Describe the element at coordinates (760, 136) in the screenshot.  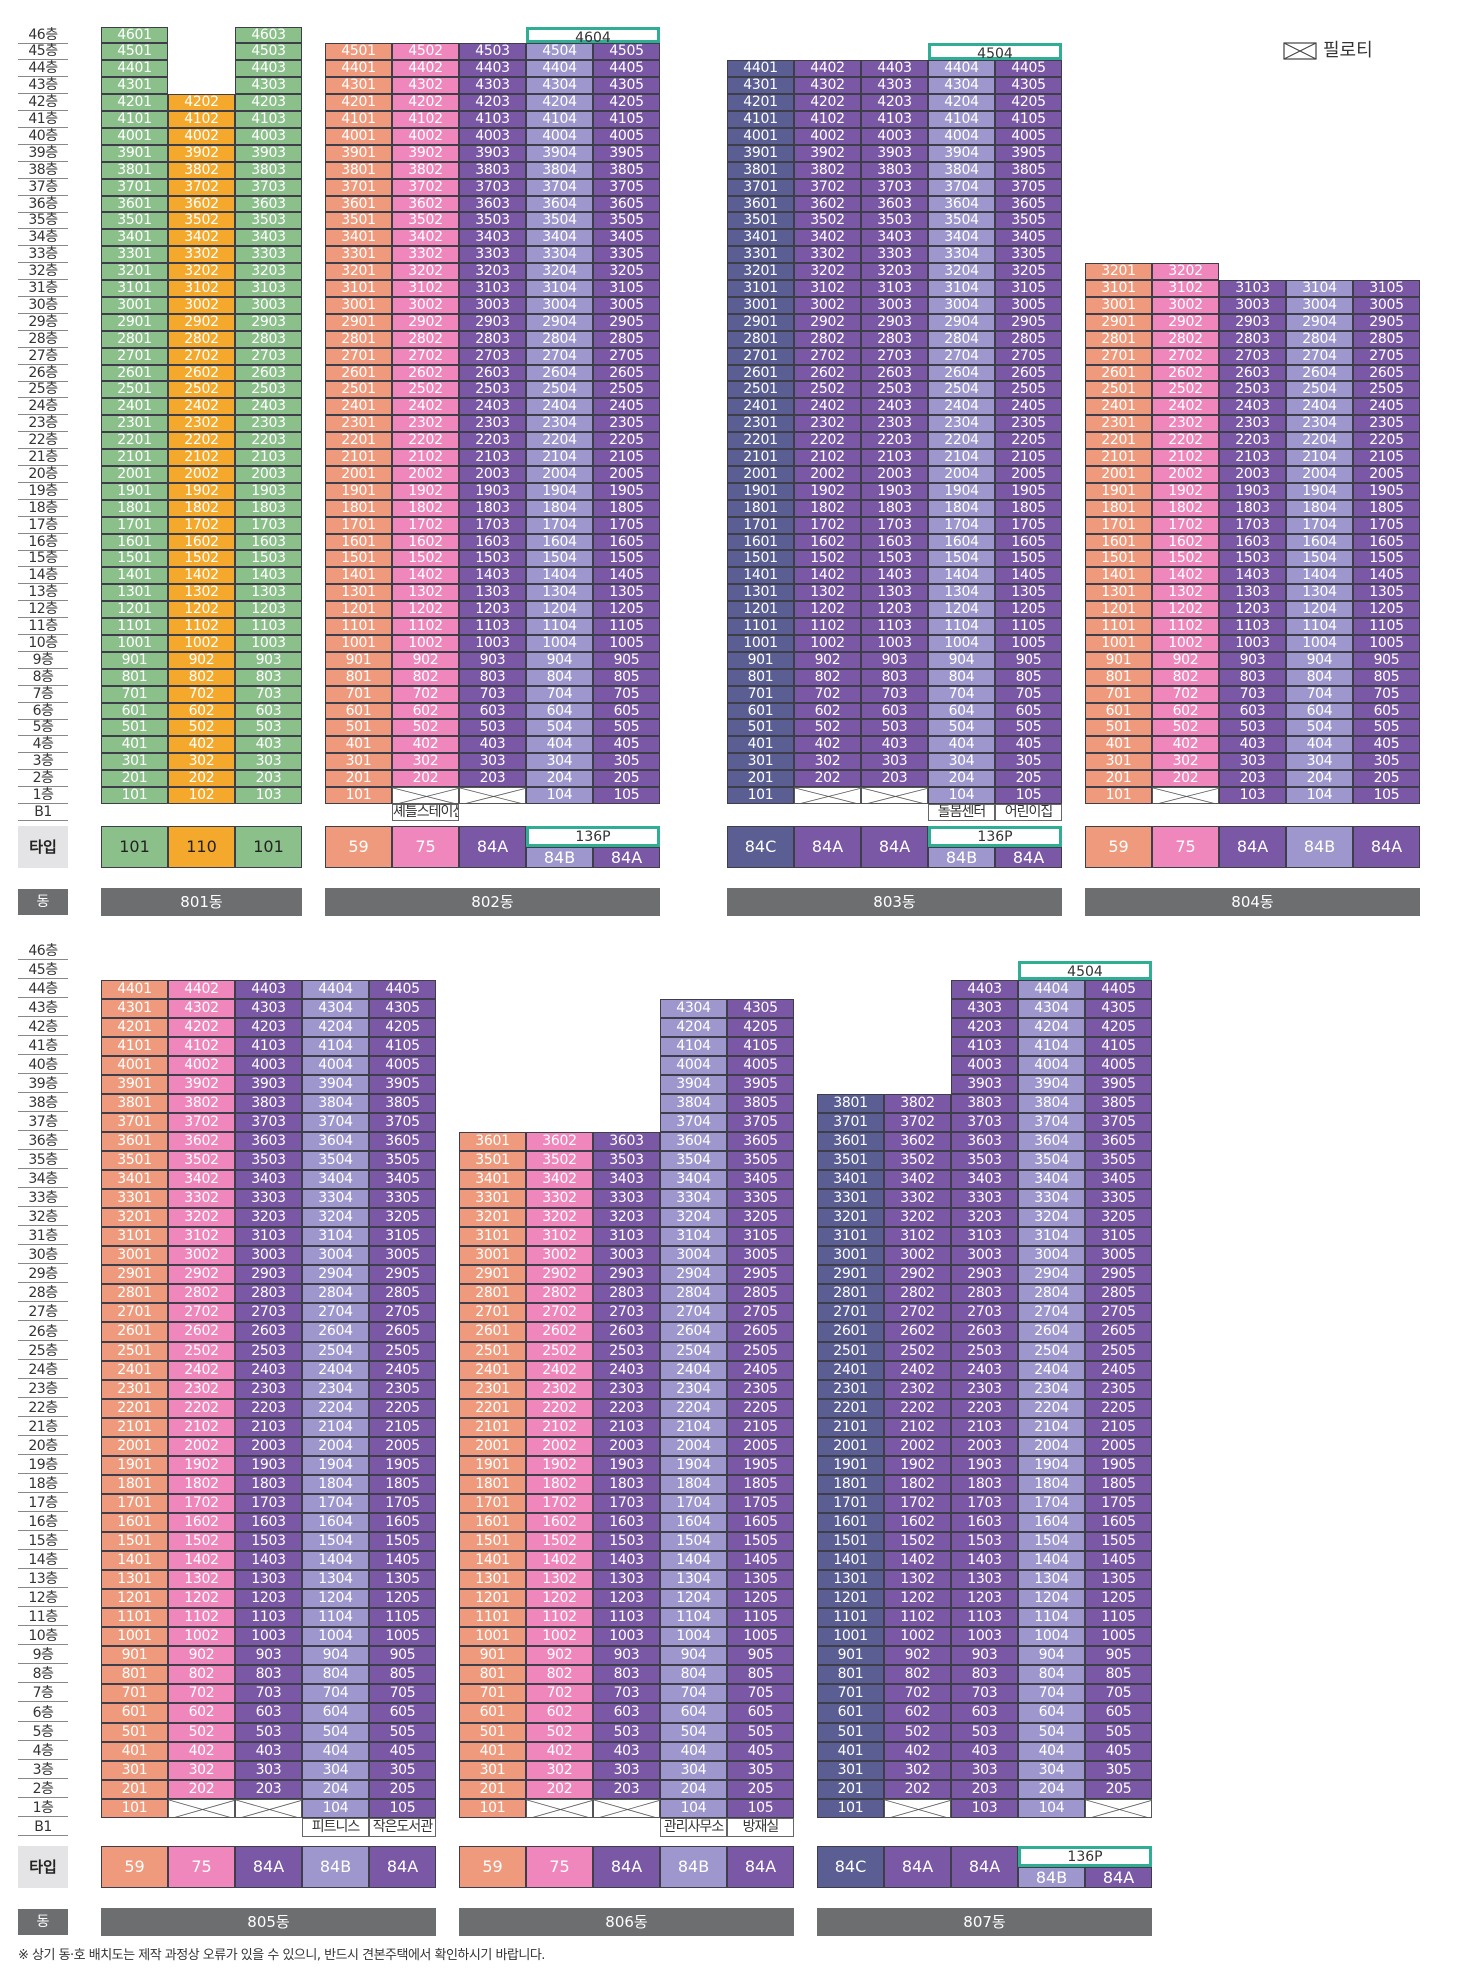
I see `unit-cell: 4001` at that location.